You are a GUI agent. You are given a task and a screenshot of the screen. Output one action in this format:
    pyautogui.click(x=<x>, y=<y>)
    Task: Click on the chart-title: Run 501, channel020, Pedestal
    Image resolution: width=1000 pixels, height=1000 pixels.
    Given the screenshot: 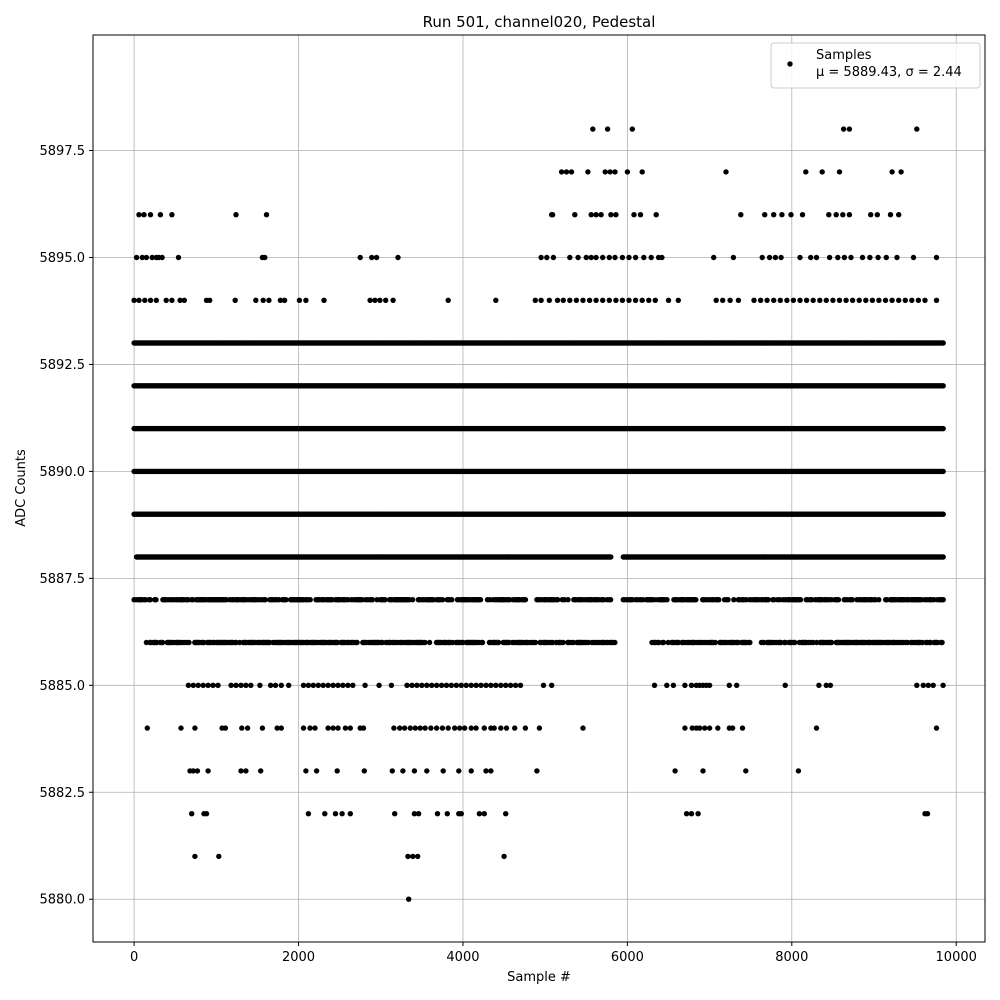 What is the action you would take?
    pyautogui.click(x=539, y=22)
    